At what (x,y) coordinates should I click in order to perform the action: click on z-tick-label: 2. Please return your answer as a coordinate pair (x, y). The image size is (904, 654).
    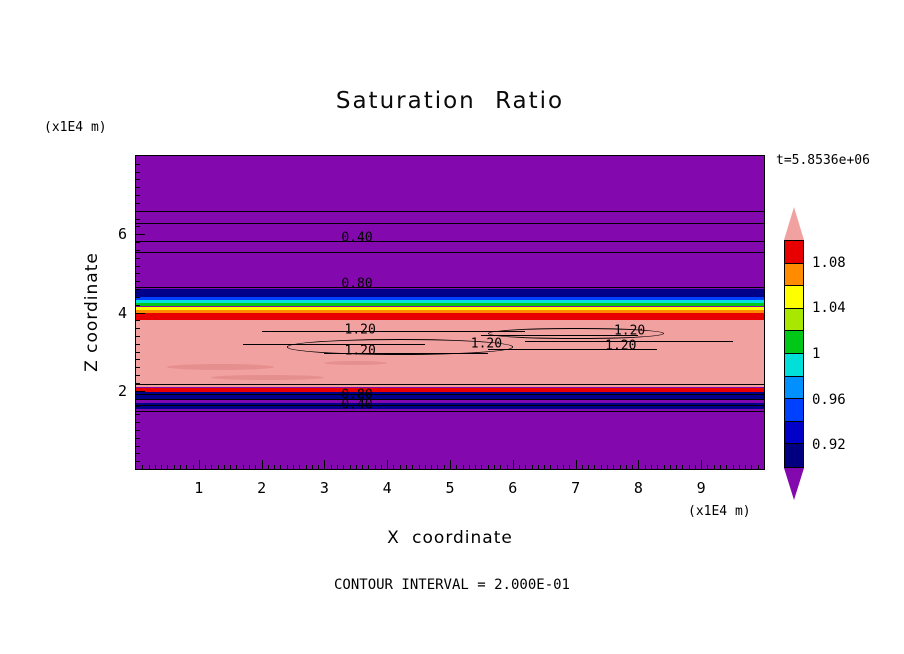
    Looking at the image, I should click on (122, 390).